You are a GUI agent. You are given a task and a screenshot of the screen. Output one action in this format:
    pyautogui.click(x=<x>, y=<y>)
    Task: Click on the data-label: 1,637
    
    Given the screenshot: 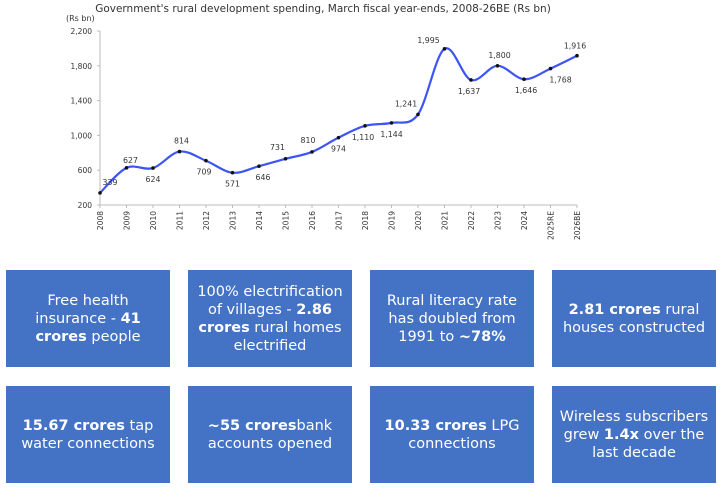 What is the action you would take?
    pyautogui.click(x=469, y=91)
    